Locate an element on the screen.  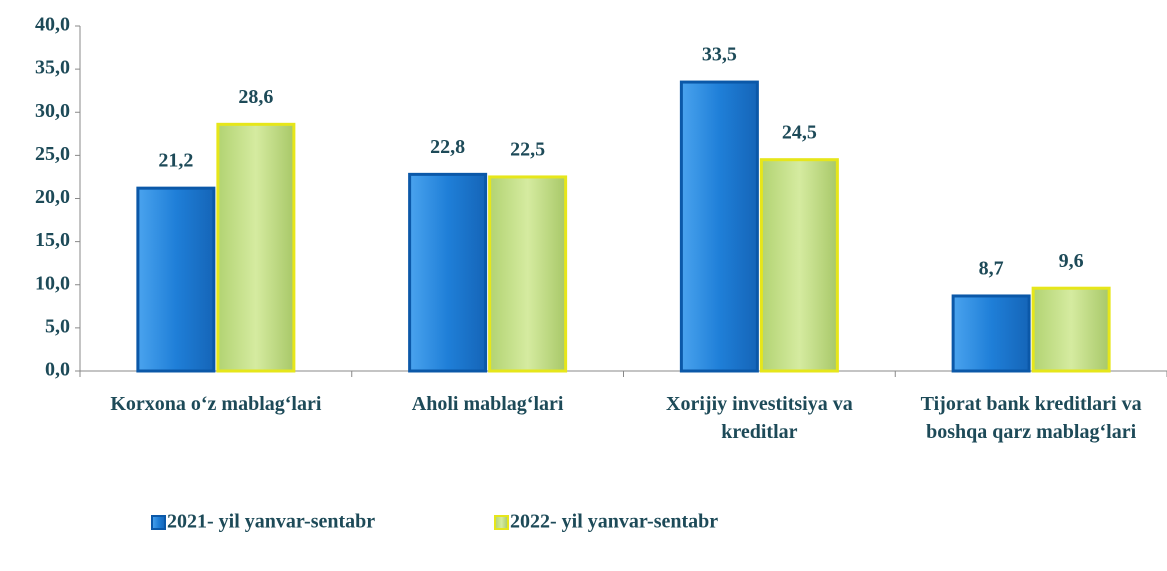
data-label: 33,5 is located at coordinates (719, 55).